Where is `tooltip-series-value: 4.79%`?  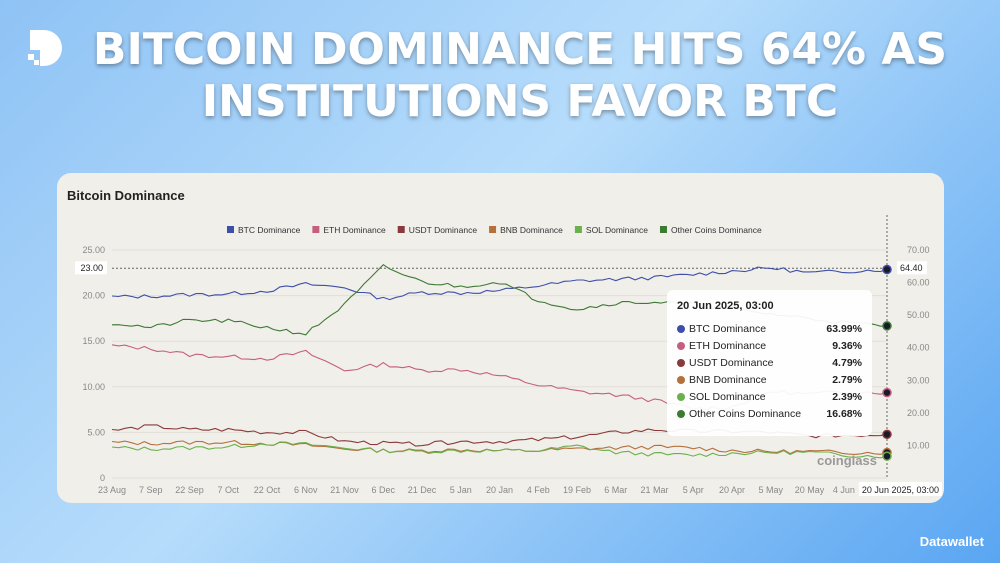 tooltip-series-value: 4.79% is located at coordinates (847, 362).